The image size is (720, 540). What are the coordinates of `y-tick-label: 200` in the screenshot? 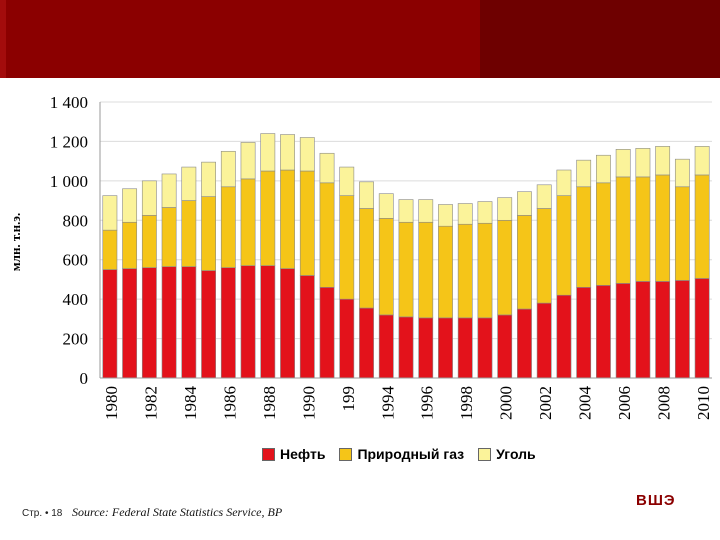 It's located at (76, 339).